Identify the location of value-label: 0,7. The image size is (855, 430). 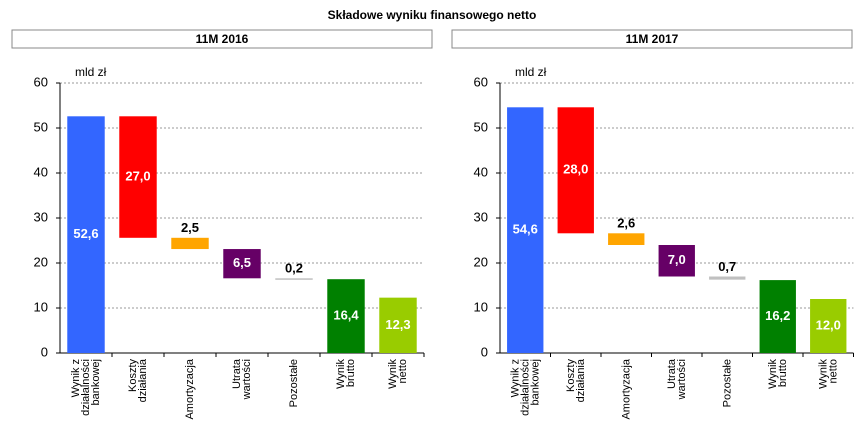
(727, 266).